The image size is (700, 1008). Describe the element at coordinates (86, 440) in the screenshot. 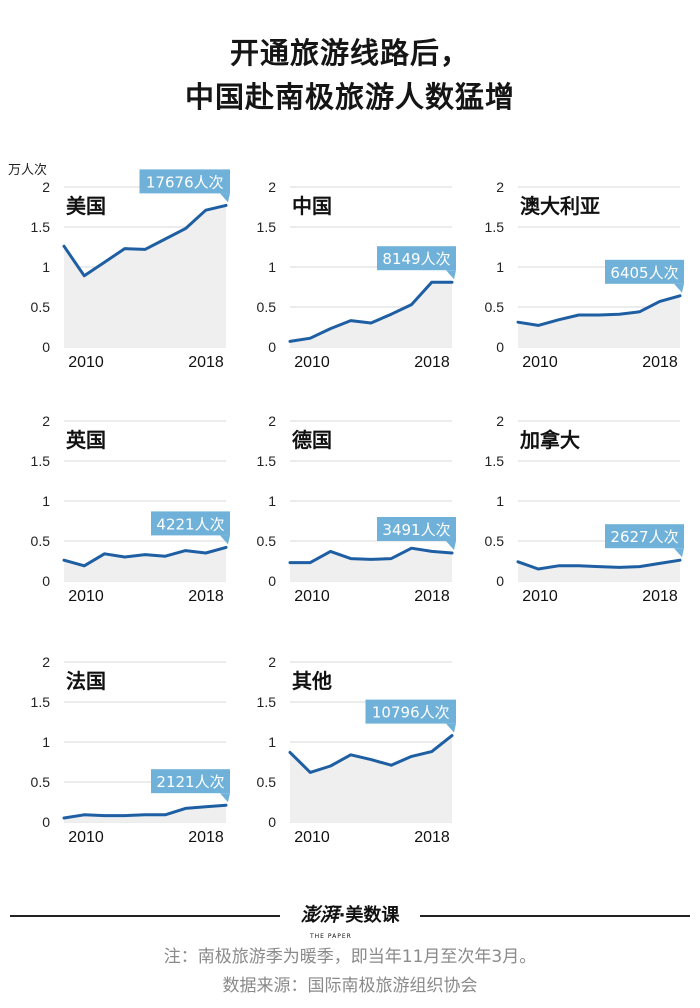

I see `panel-title: 英国` at that location.